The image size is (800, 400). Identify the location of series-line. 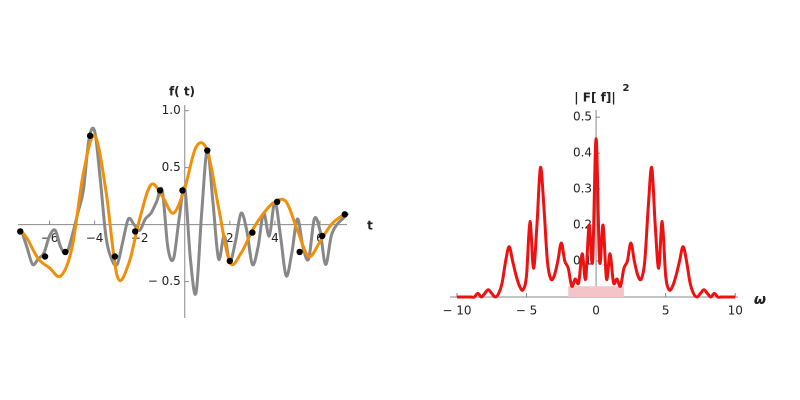
(596, 218).